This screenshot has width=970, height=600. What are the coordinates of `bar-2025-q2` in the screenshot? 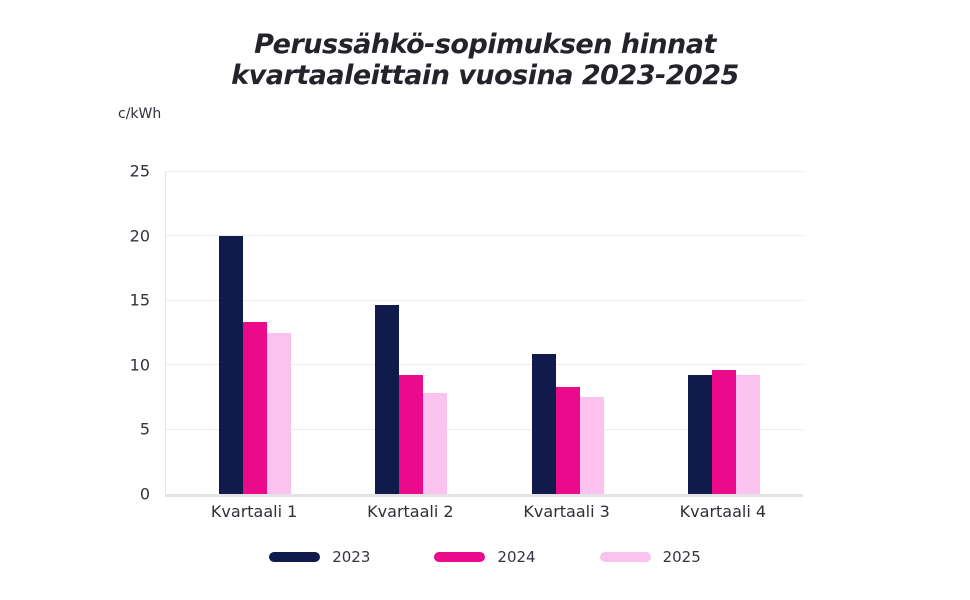 It's located at (435, 443).